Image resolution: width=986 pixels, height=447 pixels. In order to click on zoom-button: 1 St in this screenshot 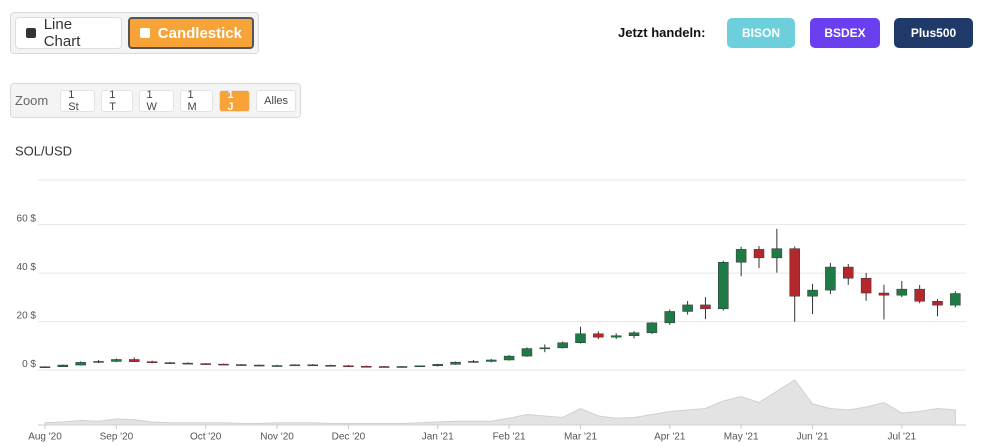, I will do `click(78, 101)`.